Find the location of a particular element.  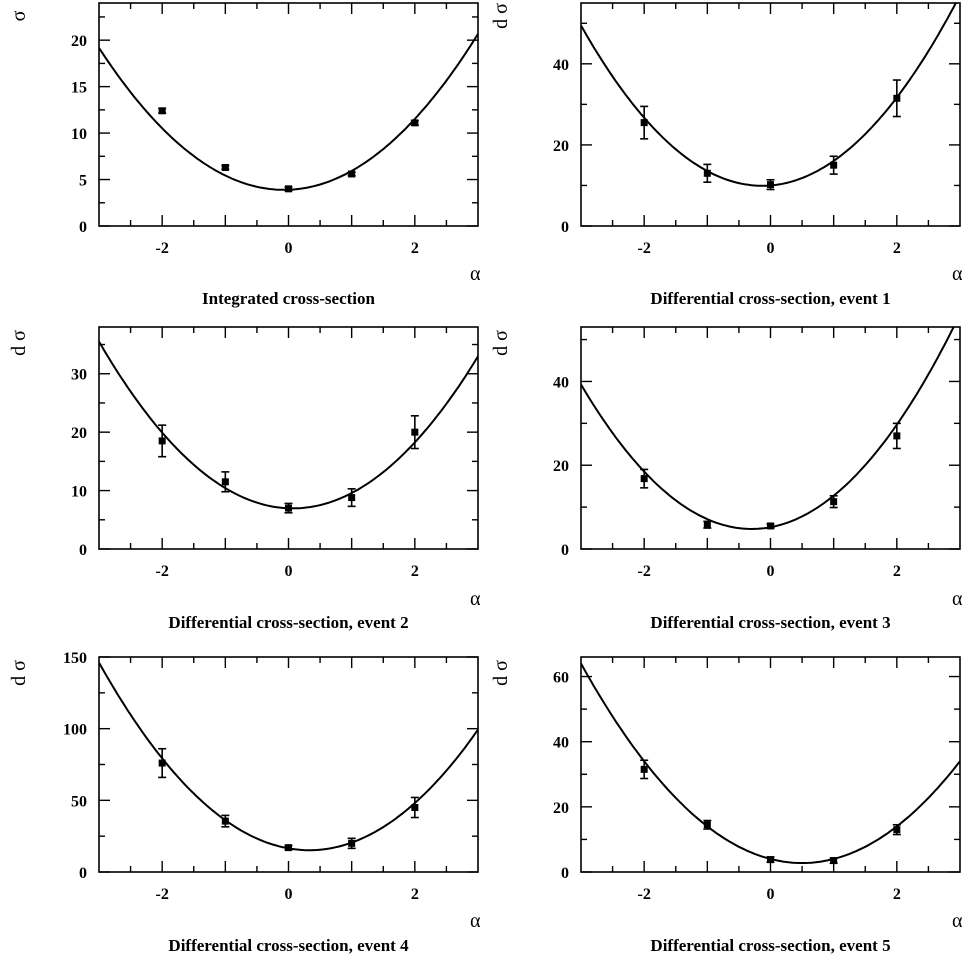

y-tick-label: 5 is located at coordinates (83, 181).